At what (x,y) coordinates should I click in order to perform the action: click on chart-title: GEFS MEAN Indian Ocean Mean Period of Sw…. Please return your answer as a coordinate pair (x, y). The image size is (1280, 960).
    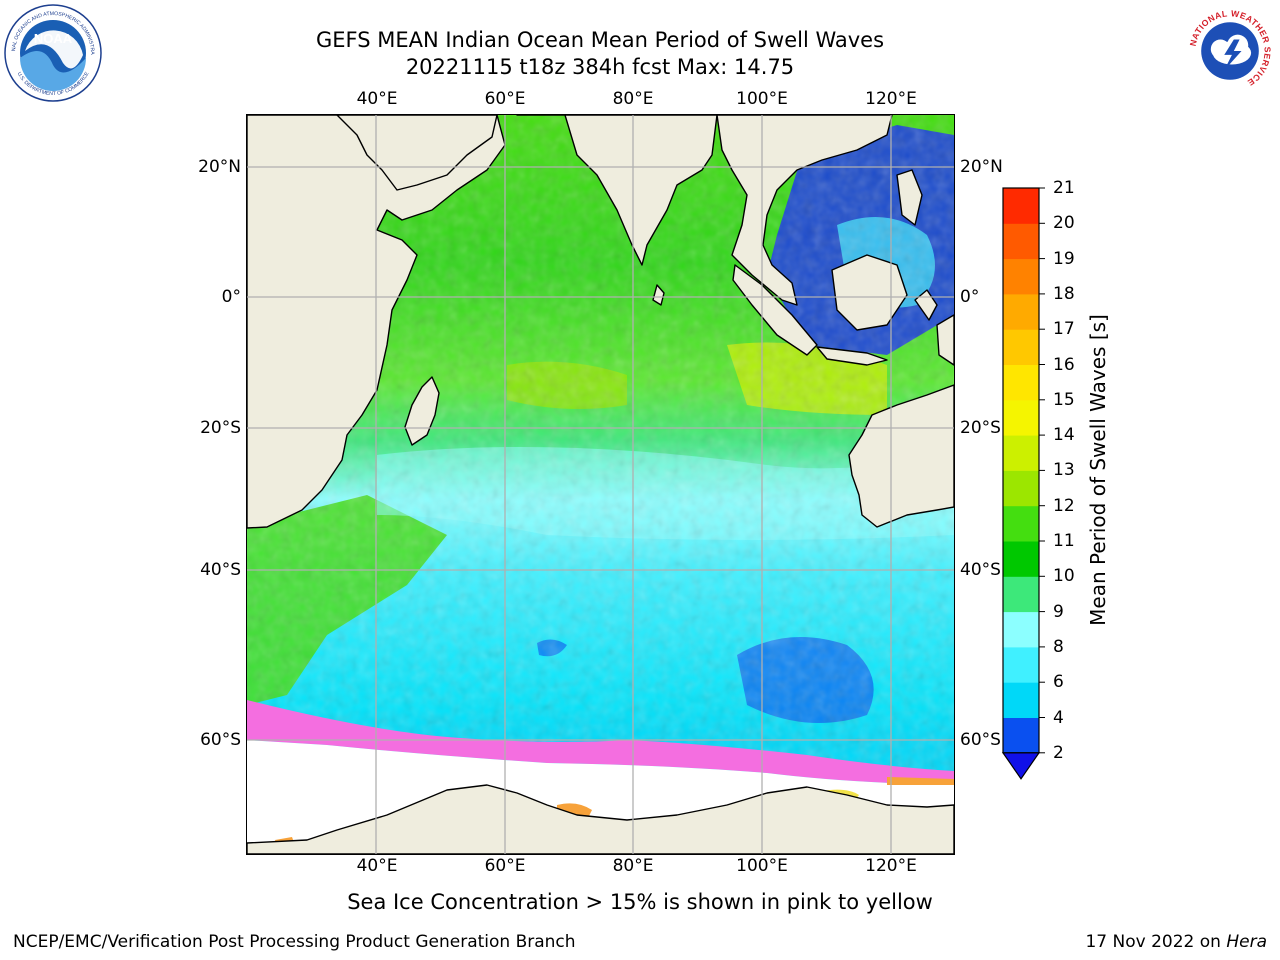
    Looking at the image, I should click on (600, 40).